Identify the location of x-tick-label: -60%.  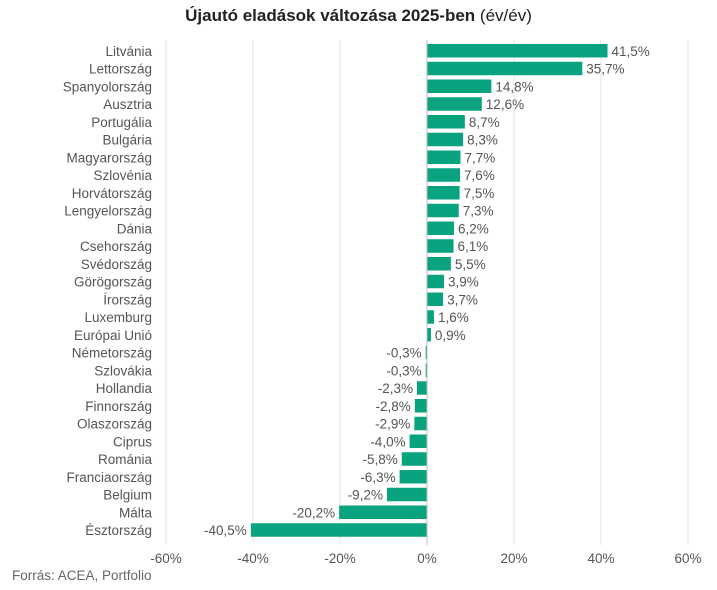
(166, 558).